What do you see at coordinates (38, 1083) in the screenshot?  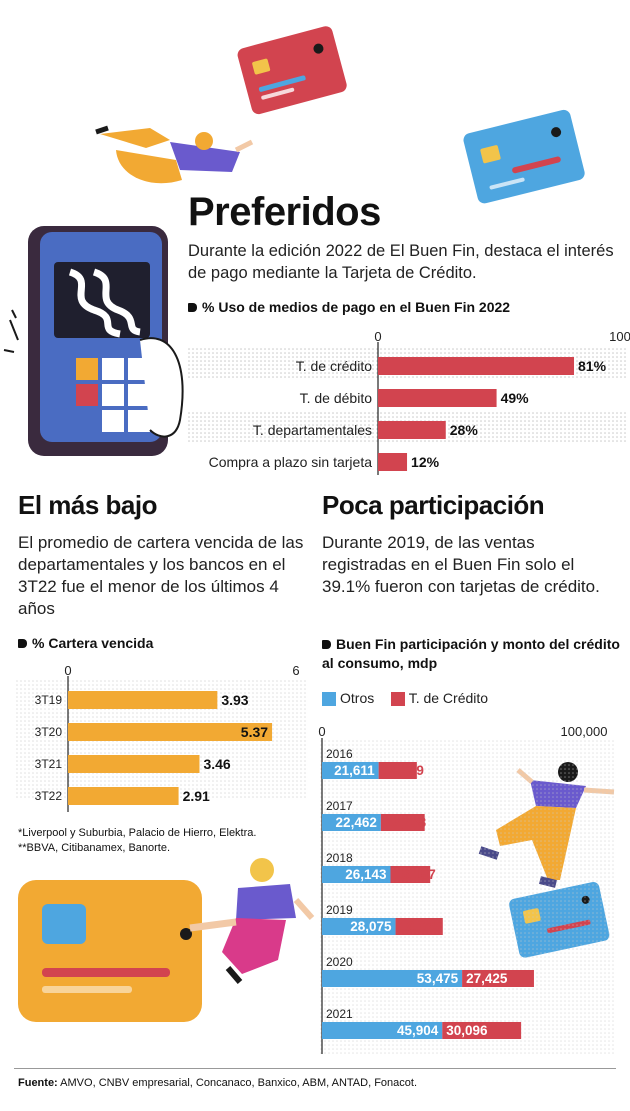 I see `source-label: Fuente:` at bounding box center [38, 1083].